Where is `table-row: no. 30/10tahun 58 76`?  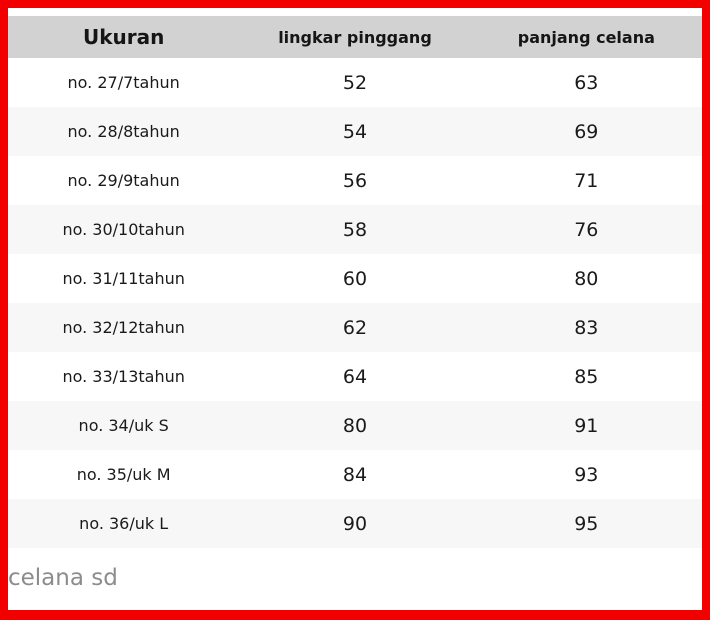
table-row: no. 30/10tahun 58 76 is located at coordinates (355, 229).